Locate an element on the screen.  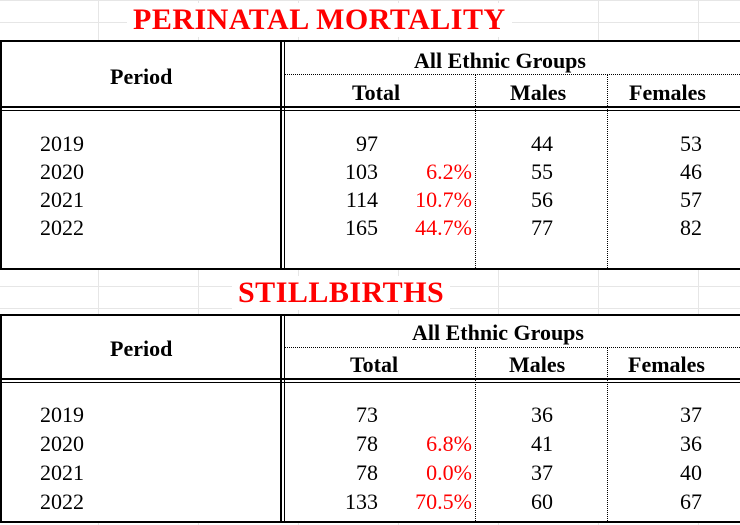
females-cell: 46 is located at coordinates (691, 171).